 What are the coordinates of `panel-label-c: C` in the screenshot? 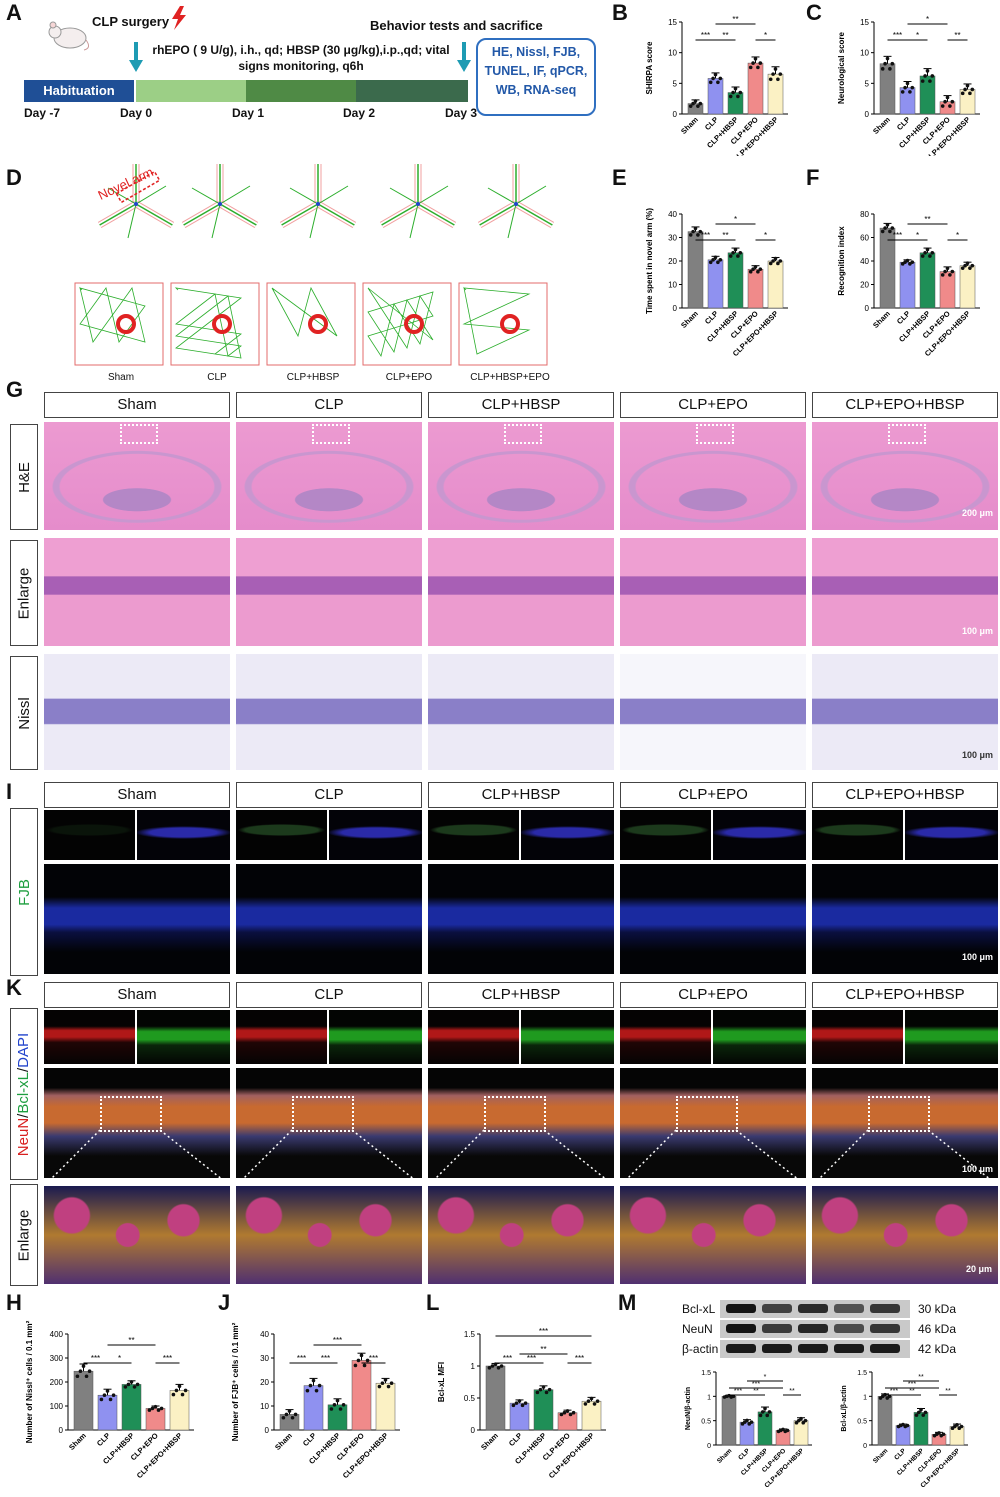 It's located at (814, 12).